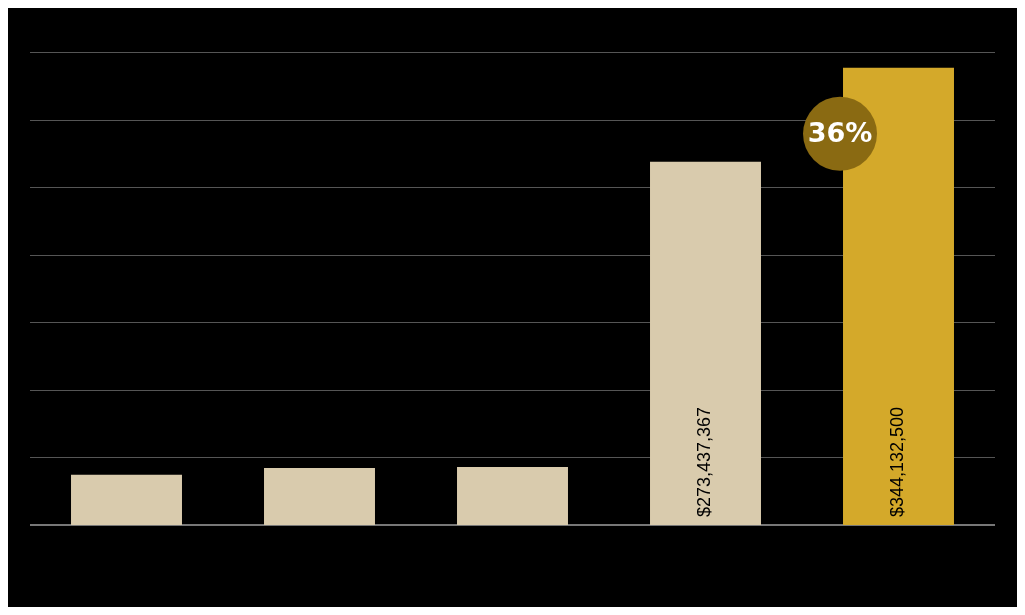  Describe the element at coordinates (704, 461) in the screenshot. I see `data-label: $273,437,367` at that location.